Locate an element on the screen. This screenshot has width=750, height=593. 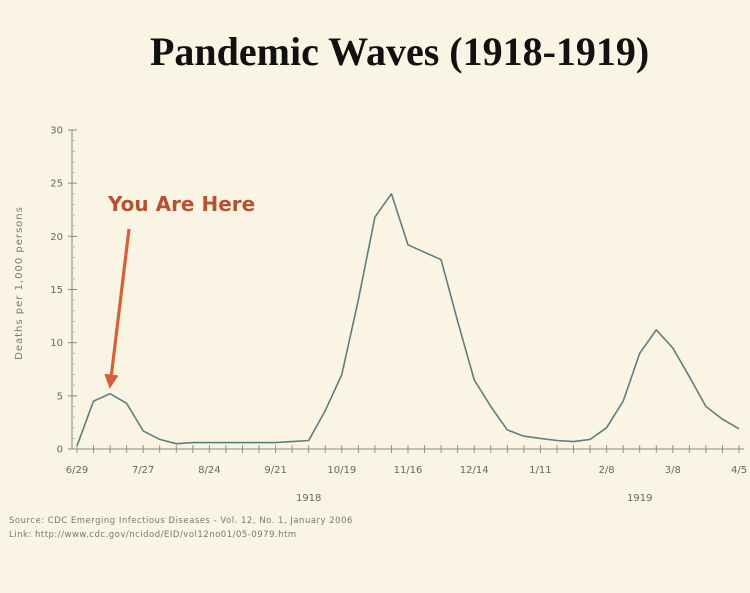
chart-title: Pandemic Waves (1918-1919) is located at coordinates (400, 51).